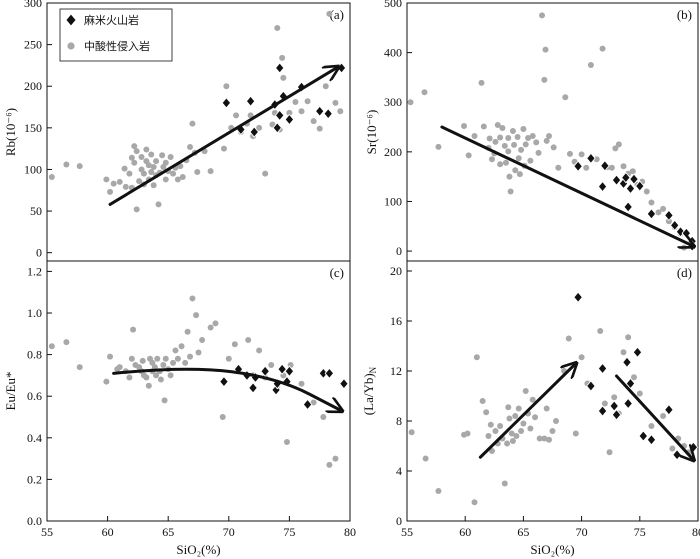  I want to click on y-axis-label: Rb(10⁻⁶), so click(10, 132).